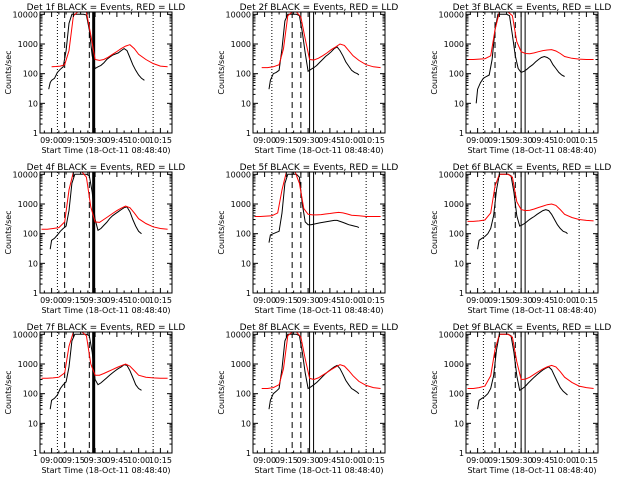 This screenshot has width=640, height=480. Describe the element at coordinates (532, 328) in the screenshot. I see `panel-title: Det 9f BLACK = Events, RED = LLD` at that location.